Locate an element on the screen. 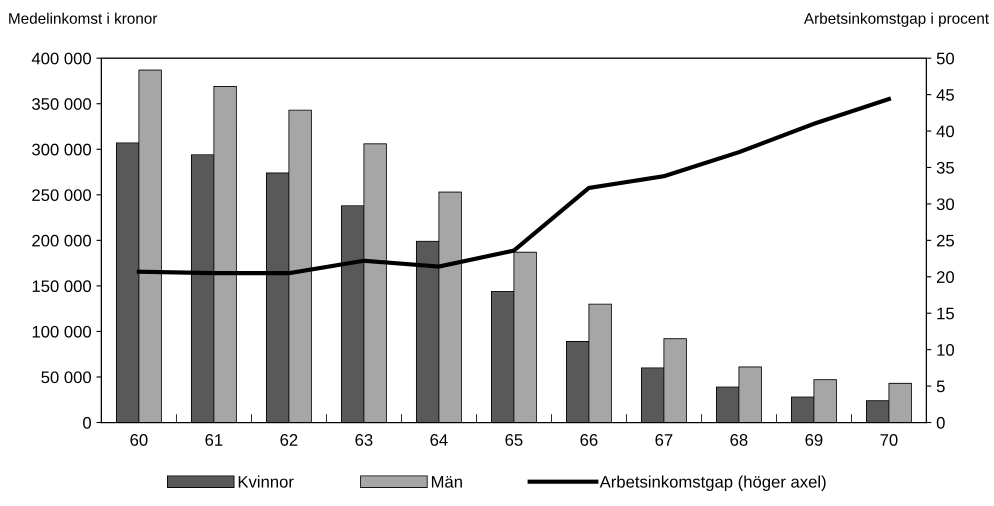 The image size is (994, 506). x-tick-label: 65 is located at coordinates (513, 440).